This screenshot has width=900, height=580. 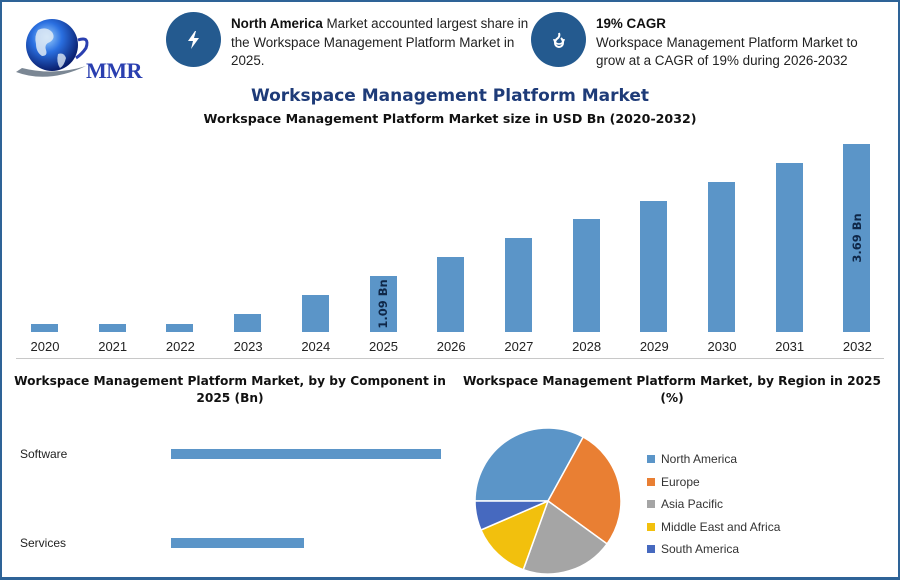 I want to click on legend-item: North America, so click(x=713, y=459).